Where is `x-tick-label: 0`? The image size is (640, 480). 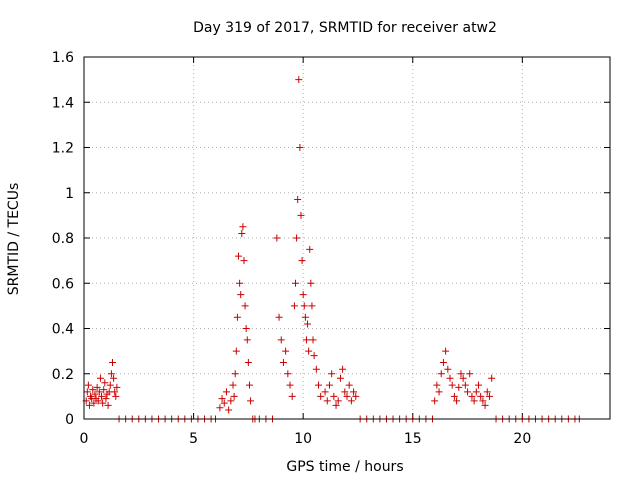 x-tick-label: 0 is located at coordinates (84, 439).